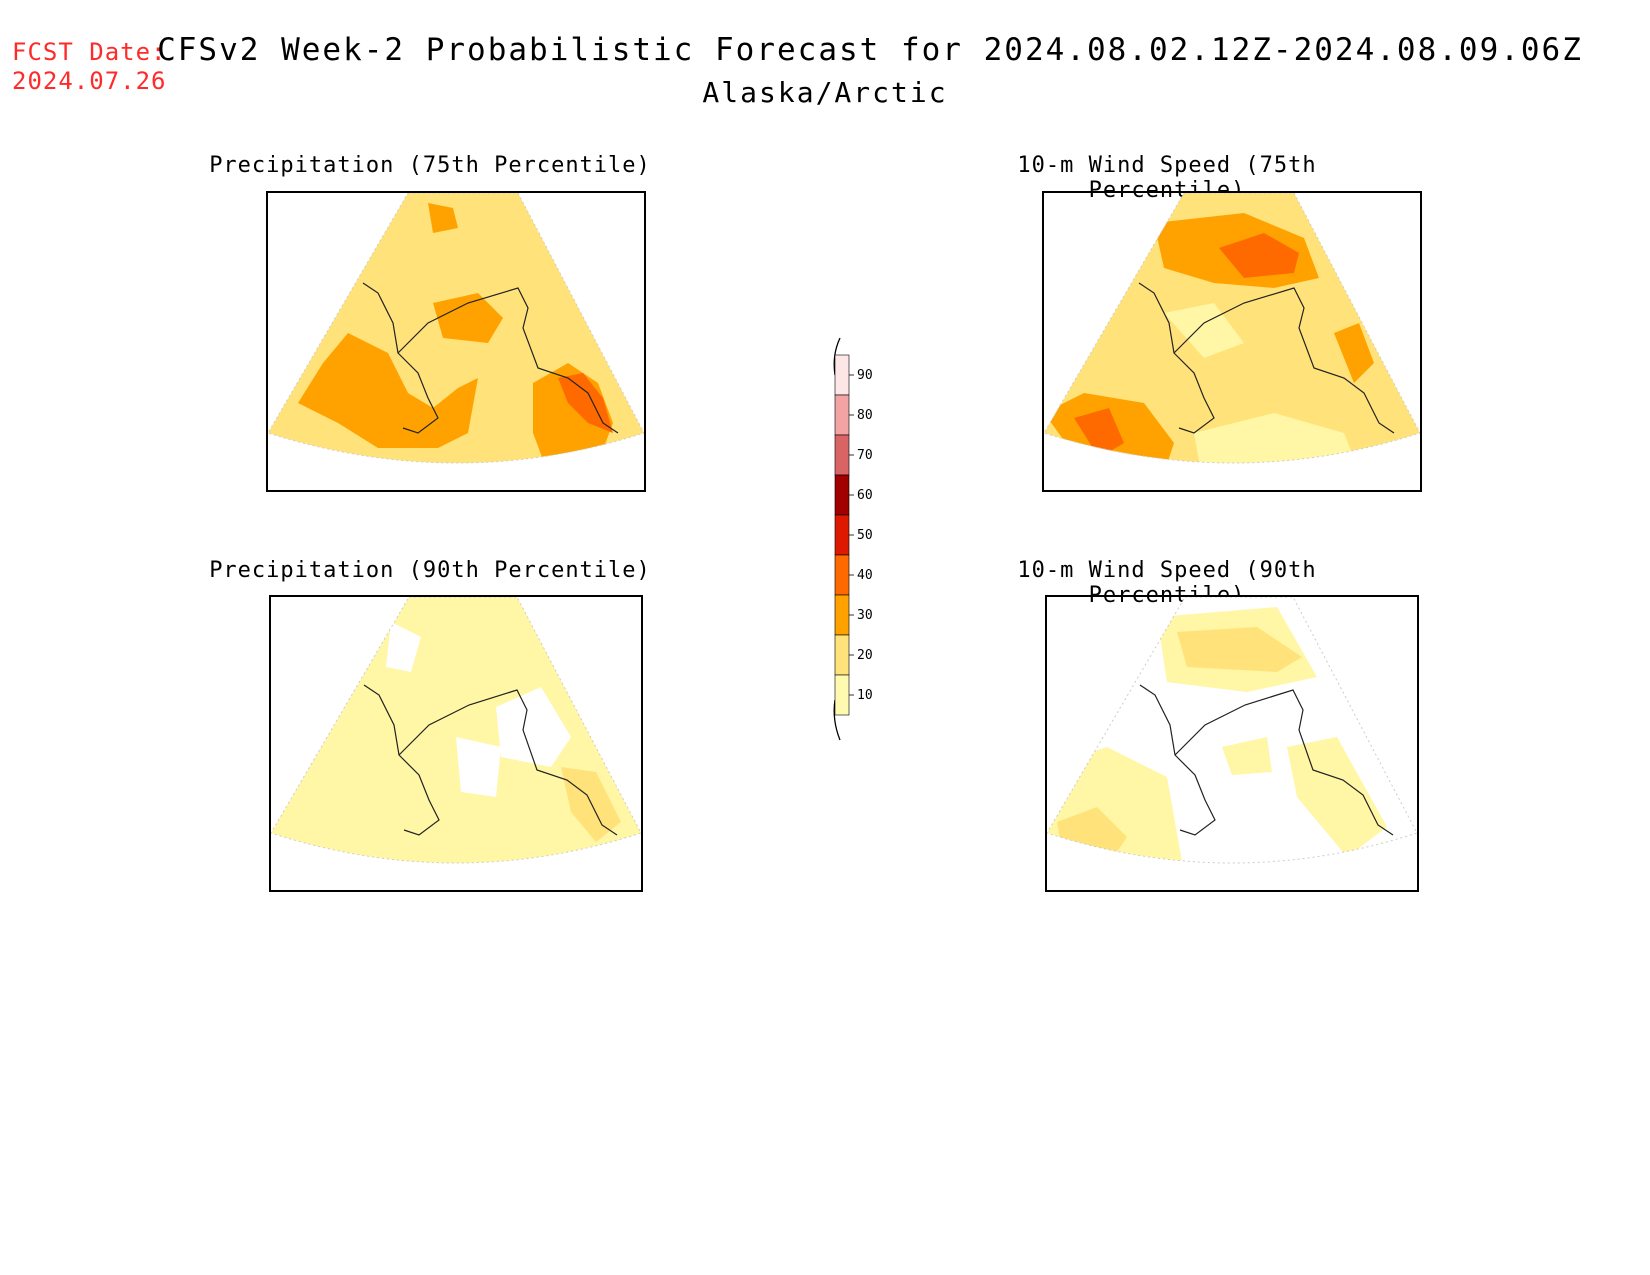 The width and height of the screenshot is (1650, 1275). Describe the element at coordinates (853, 539) in the screenshot. I see `legend-bar: 90 80 70 60 50 40 30 20 10` at that location.